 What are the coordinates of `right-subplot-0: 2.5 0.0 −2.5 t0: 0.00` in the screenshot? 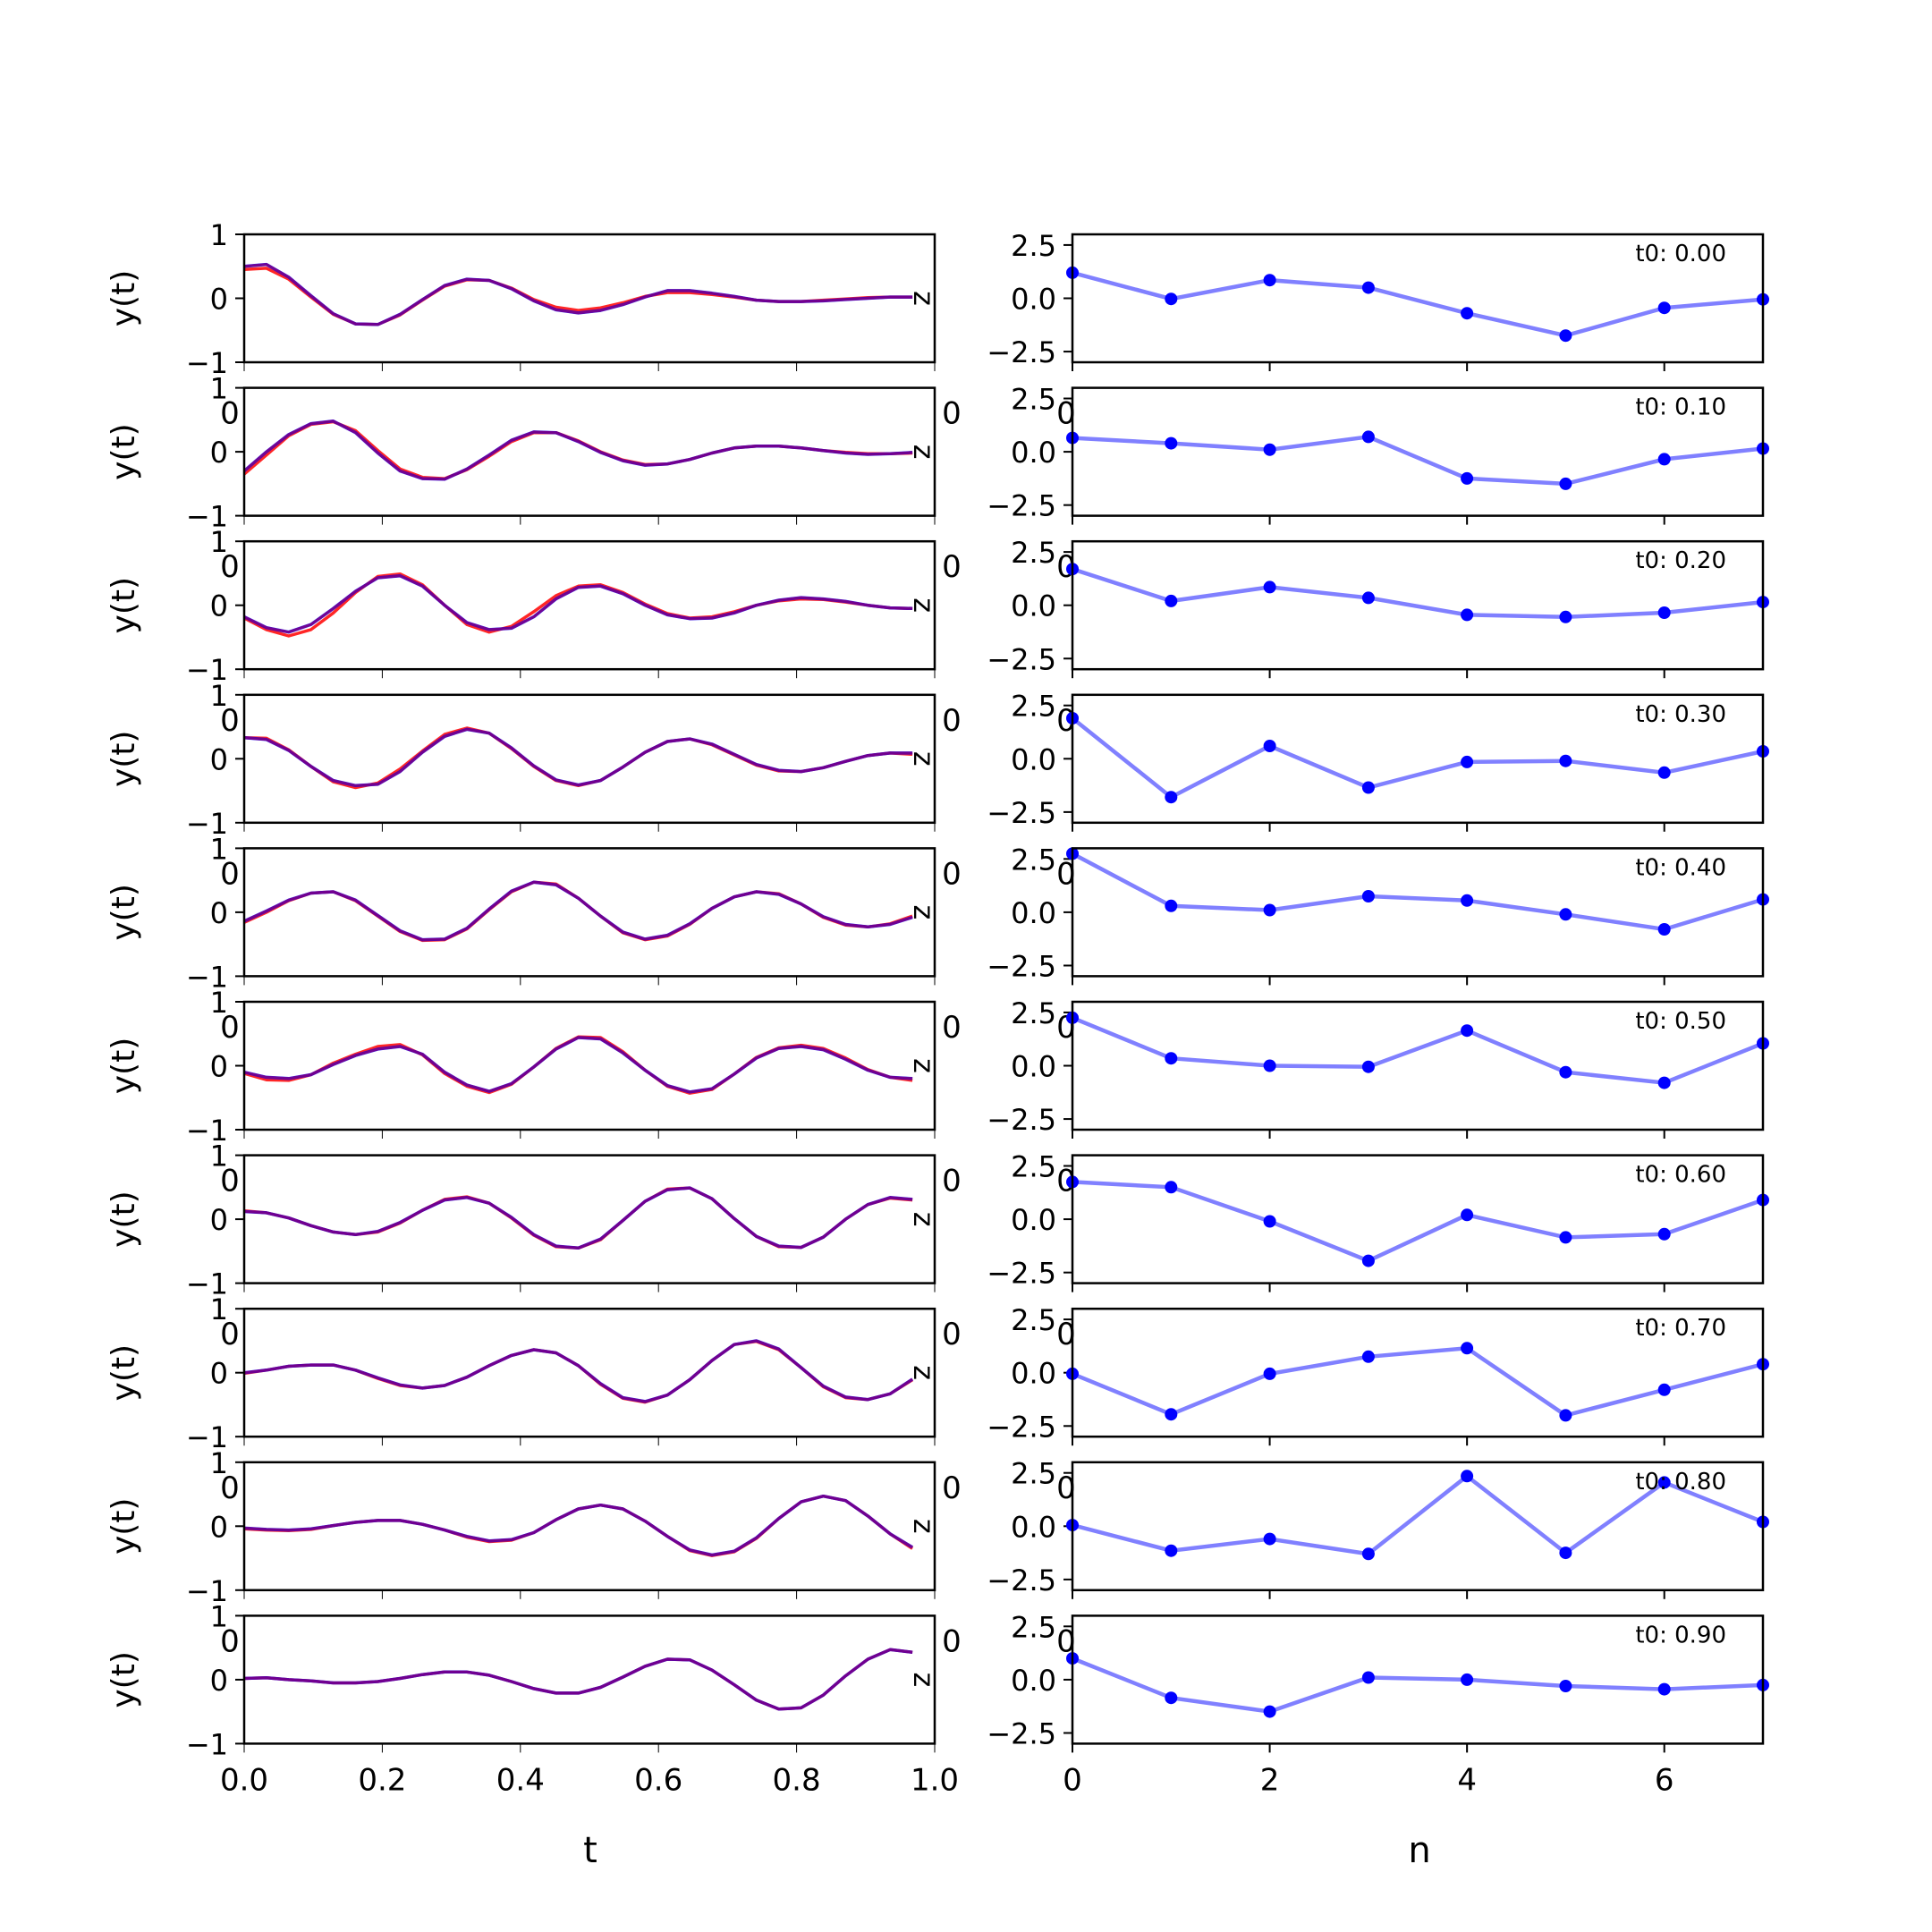 It's located at (1378, 300).